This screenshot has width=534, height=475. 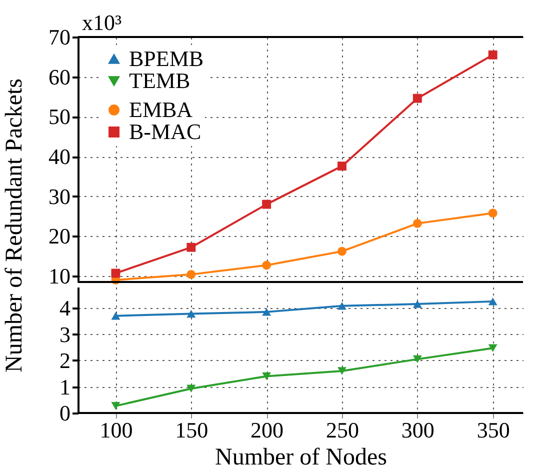 I want to click on text: x10³, so click(x=102, y=22).